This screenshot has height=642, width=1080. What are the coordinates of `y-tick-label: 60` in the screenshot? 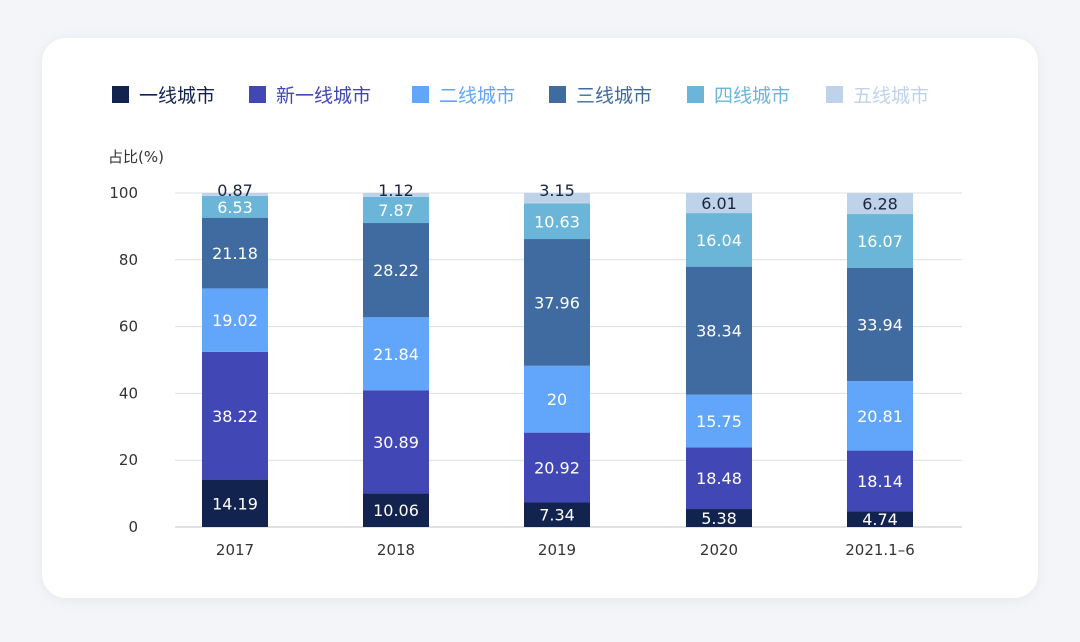 It's located at (128, 327).